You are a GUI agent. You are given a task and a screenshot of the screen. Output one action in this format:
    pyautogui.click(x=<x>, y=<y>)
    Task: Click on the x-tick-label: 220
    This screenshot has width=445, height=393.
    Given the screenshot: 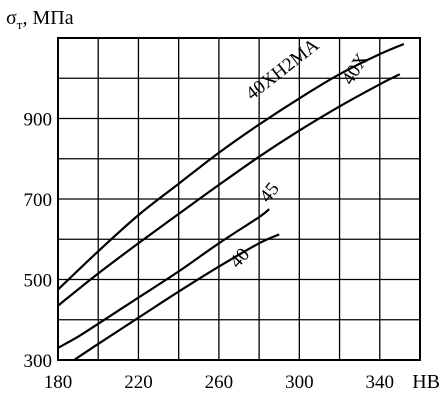 What is the action you would take?
    pyautogui.click(x=138, y=382)
    